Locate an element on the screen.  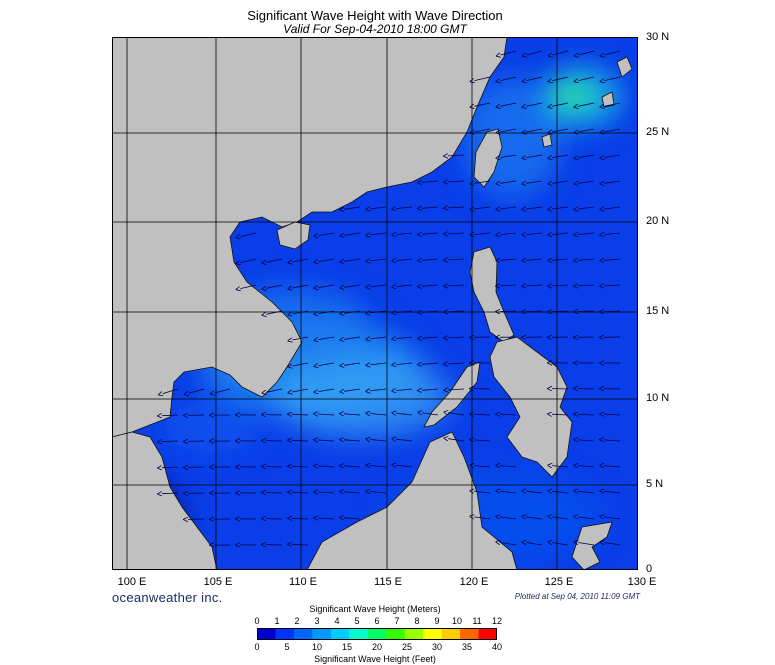
colorbar-title-meters: Significant Wave Height (Meters) is located at coordinates (375, 609).